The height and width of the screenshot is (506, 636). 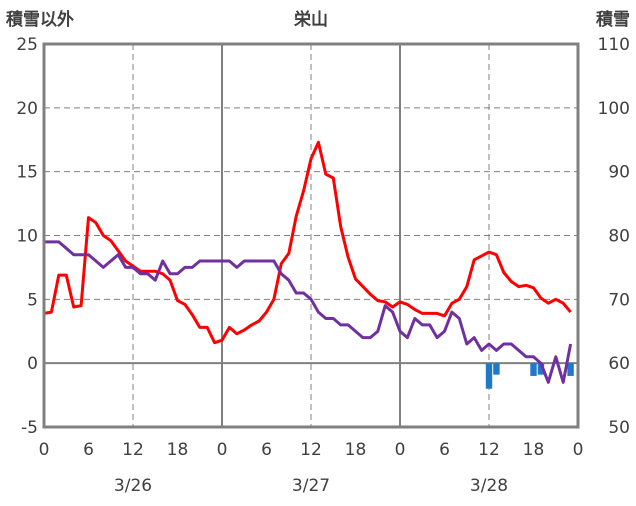 What do you see at coordinates (614, 109) in the screenshot?
I see `y-right-tick-label: 100` at bounding box center [614, 109].